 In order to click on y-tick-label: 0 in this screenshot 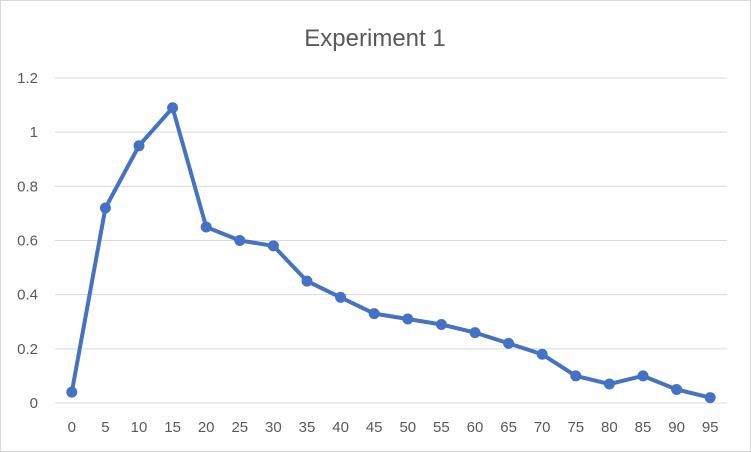, I will do `click(34, 403)`.